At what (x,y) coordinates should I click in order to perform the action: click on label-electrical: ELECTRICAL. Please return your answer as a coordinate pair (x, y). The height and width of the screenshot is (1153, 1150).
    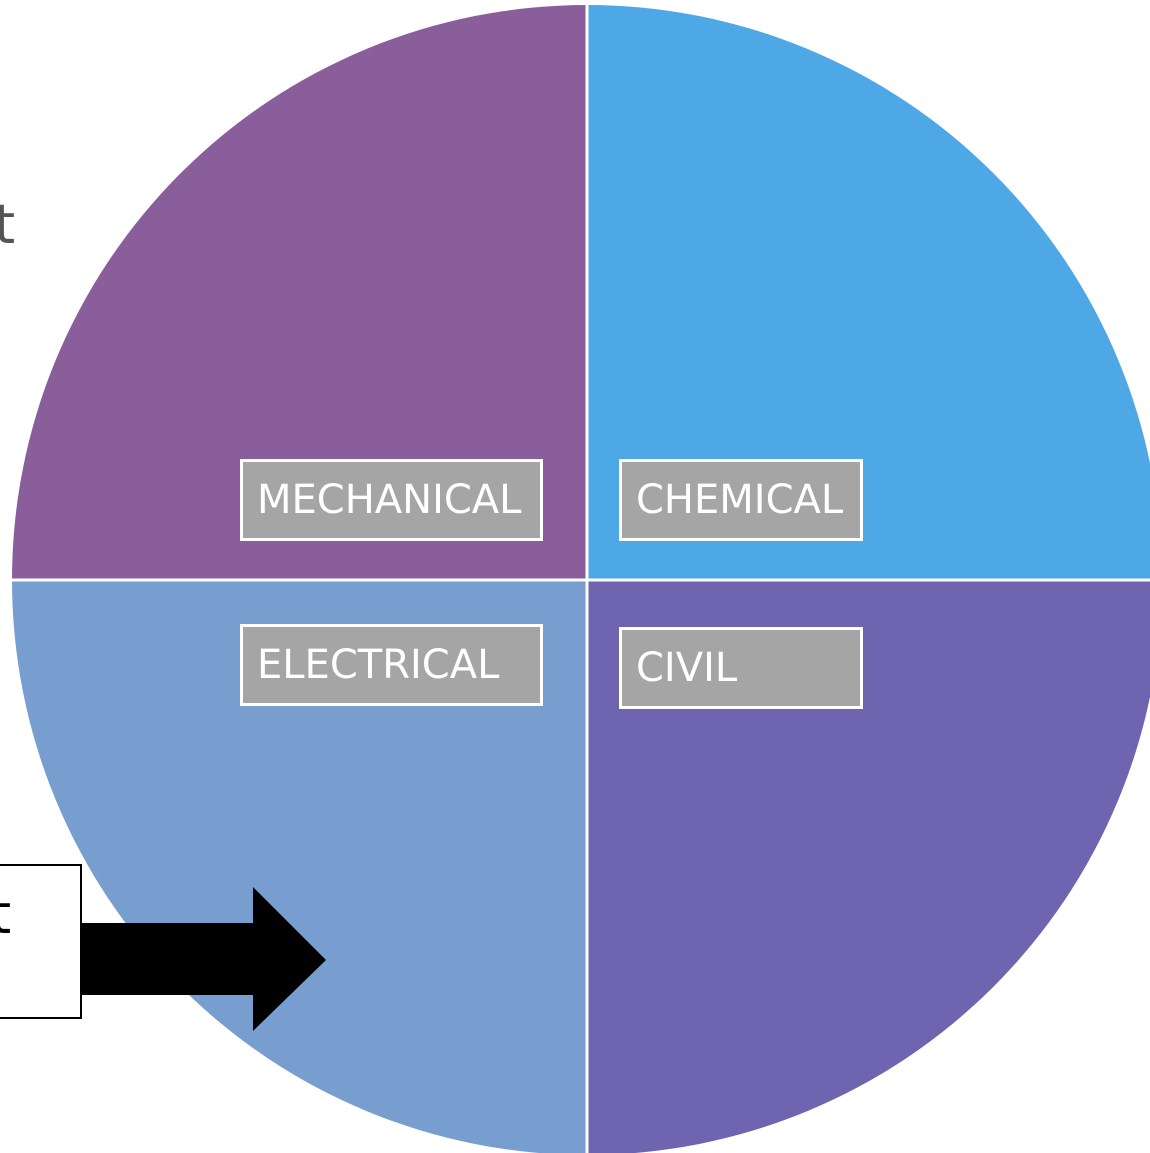
    Looking at the image, I should click on (391, 665).